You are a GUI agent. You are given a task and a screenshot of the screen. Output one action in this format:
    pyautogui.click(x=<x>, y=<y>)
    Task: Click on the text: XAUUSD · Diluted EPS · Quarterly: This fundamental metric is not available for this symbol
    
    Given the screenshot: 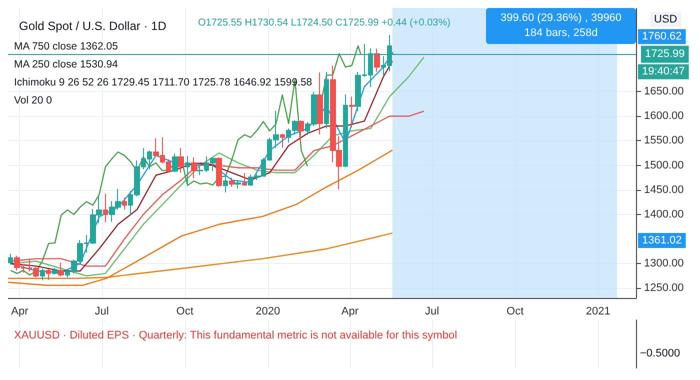 What is the action you would take?
    pyautogui.click(x=236, y=336)
    